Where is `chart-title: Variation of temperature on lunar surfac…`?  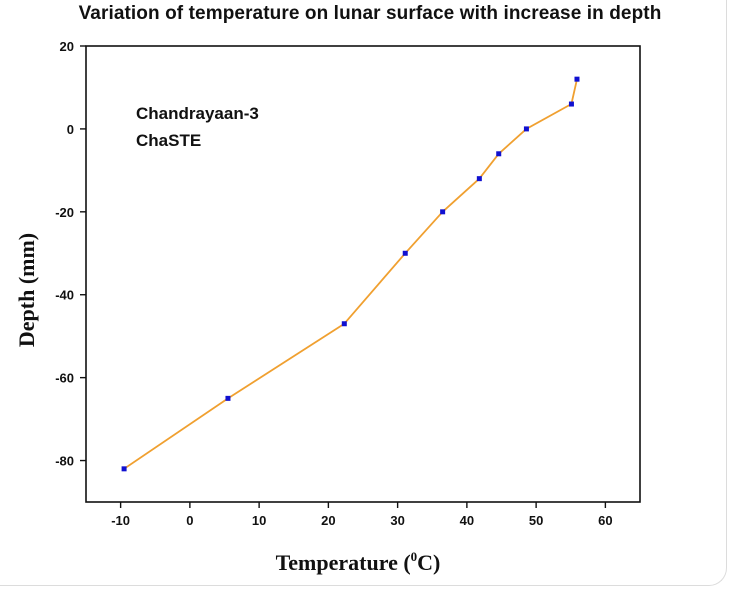
chart-title: Variation of temperature on lunar surfac… is located at coordinates (370, 13).